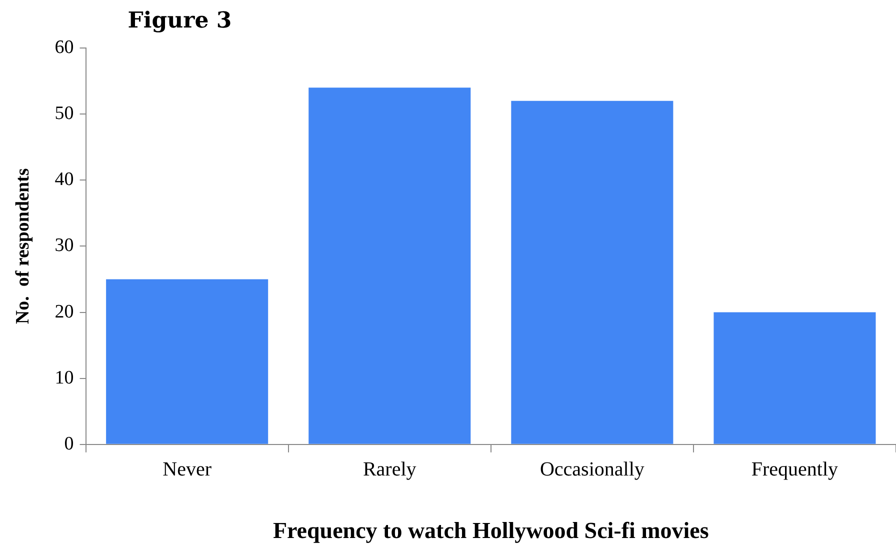  What do you see at coordinates (64, 245) in the screenshot?
I see `y-tick-label: 30` at bounding box center [64, 245].